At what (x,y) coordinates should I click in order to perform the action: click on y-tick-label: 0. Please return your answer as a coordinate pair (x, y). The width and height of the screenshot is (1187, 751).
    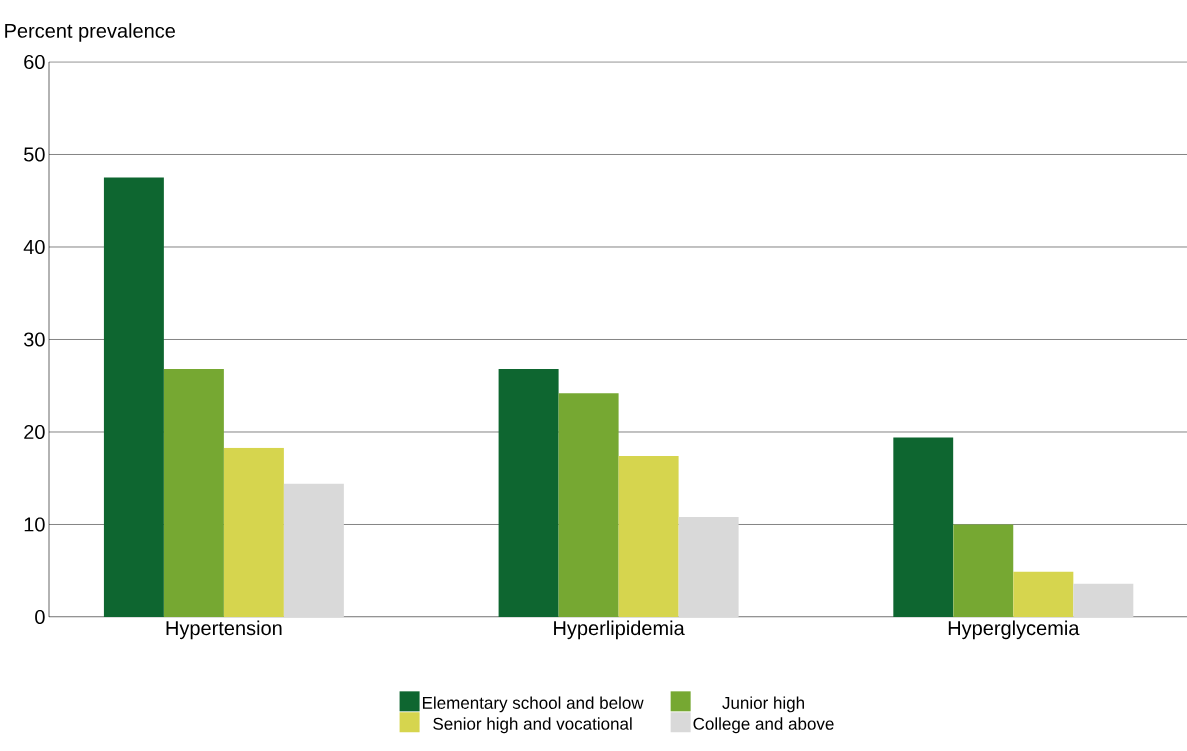
    Looking at the image, I should click on (40, 617).